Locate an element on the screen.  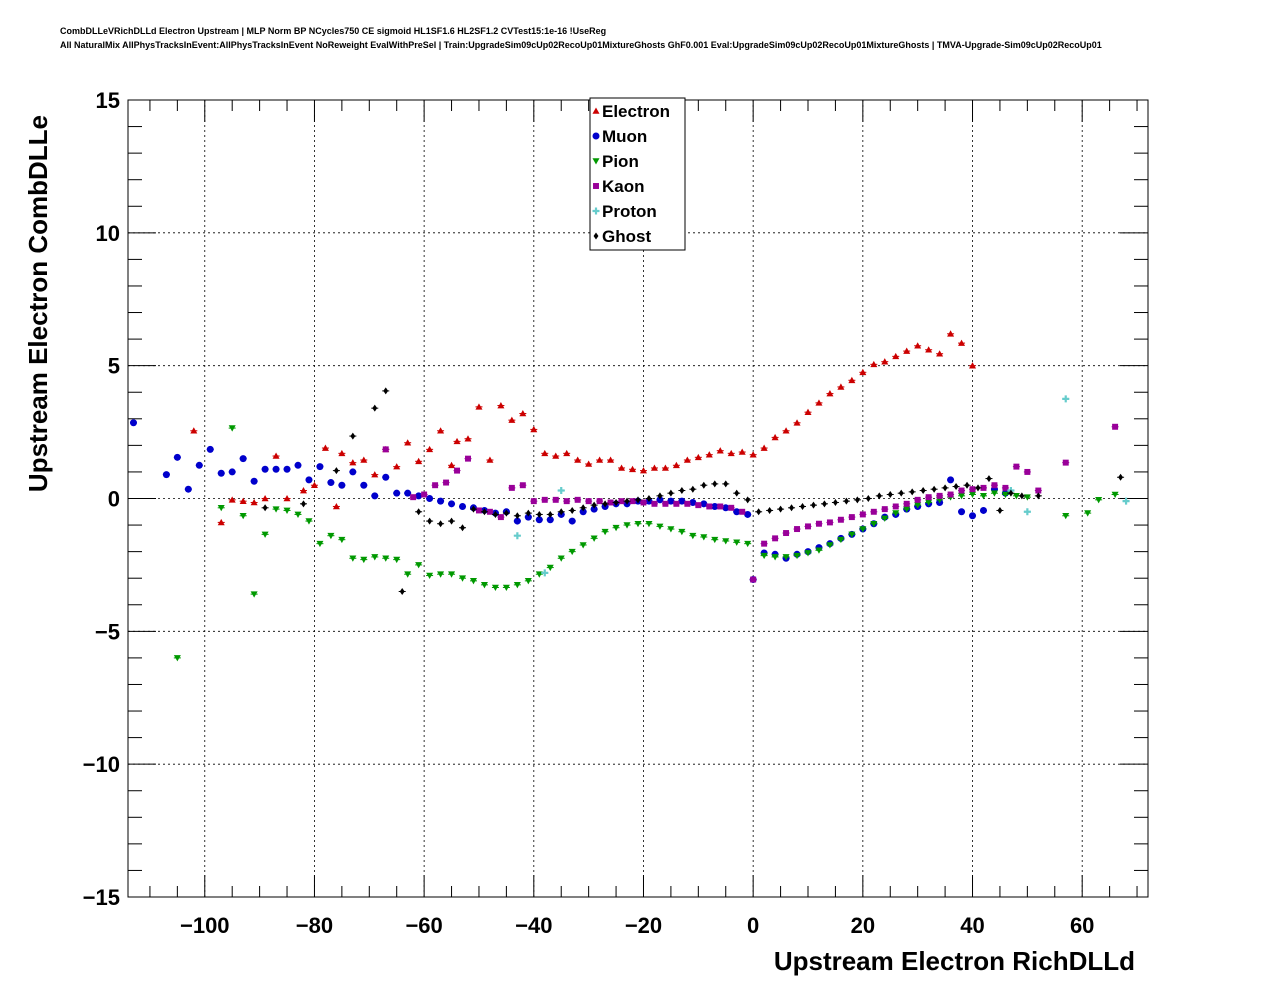
y-tick-label: −15 is located at coordinates (101, 897).